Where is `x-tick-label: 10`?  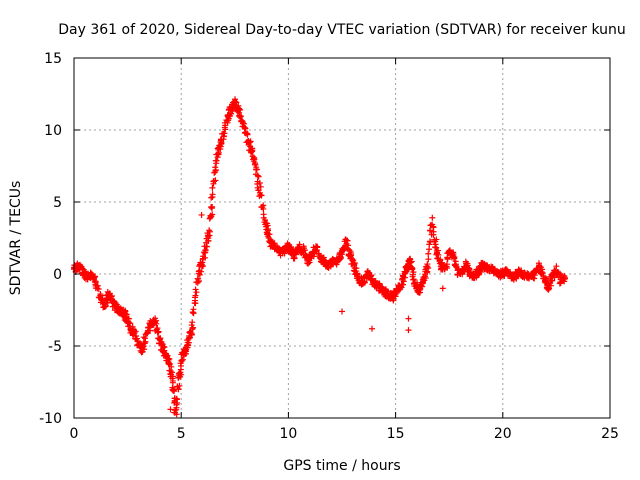
x-tick-label: 10 is located at coordinates (288, 434).